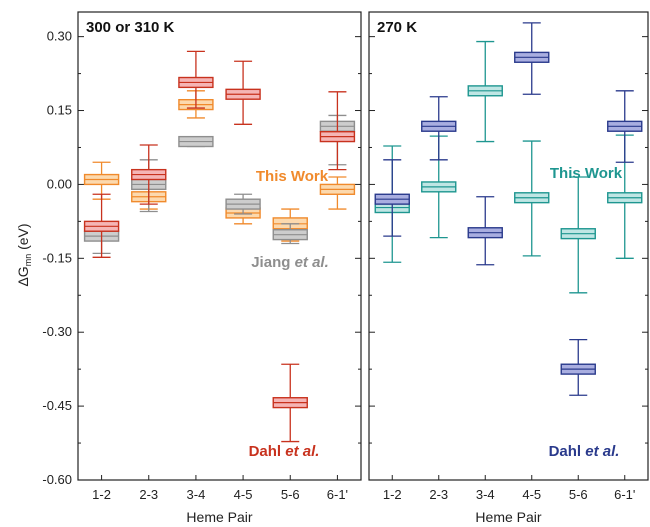  What do you see at coordinates (23, 238) in the screenshot?
I see `y-axis-title-unit: (eV)` at bounding box center [23, 238].